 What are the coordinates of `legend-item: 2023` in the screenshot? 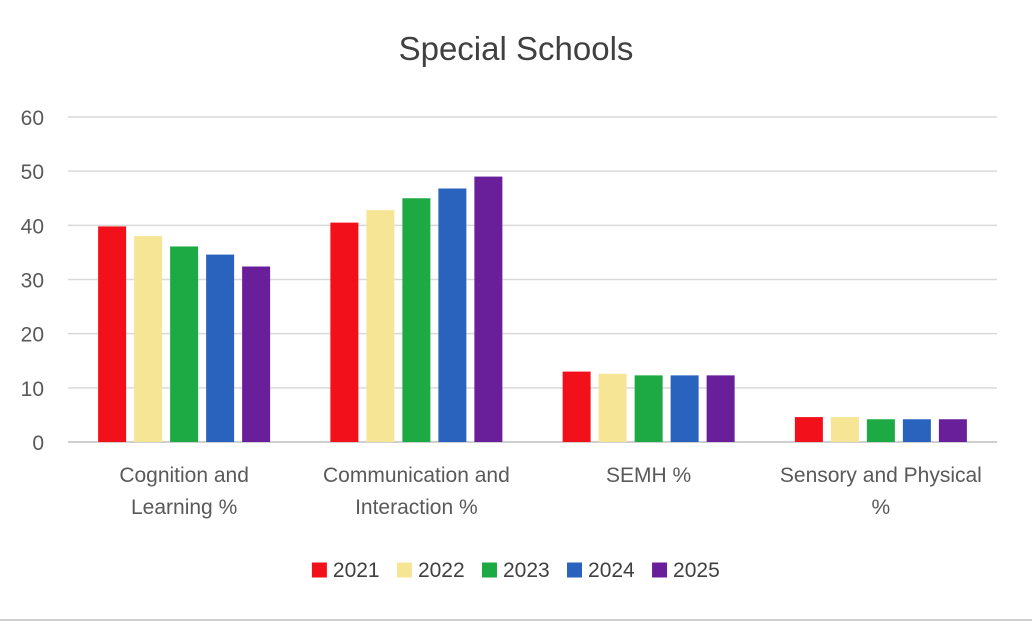 It's located at (515, 570).